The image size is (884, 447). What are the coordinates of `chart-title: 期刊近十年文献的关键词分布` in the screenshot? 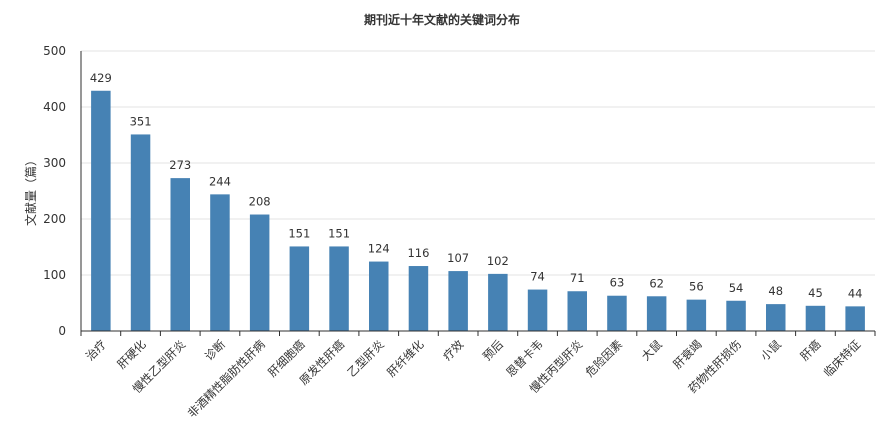 It's located at (442, 19).